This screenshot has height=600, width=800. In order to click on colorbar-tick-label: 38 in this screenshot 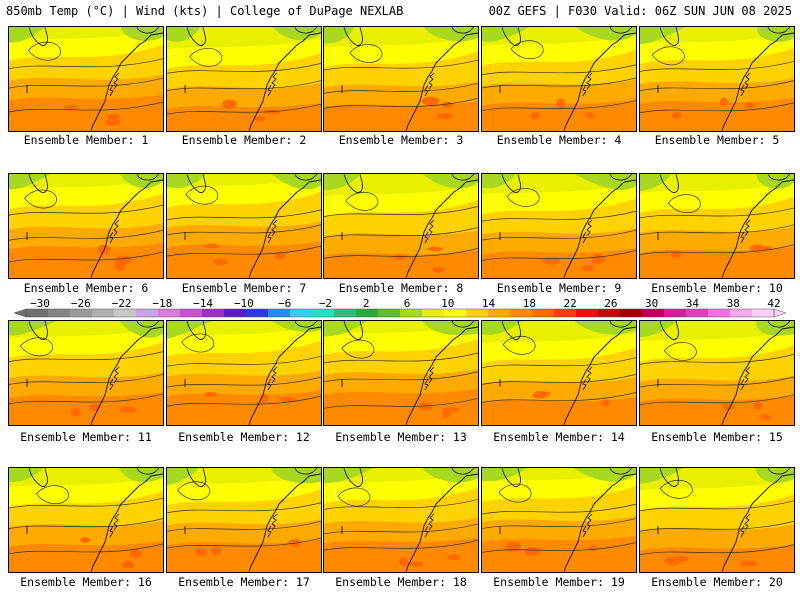, I will do `click(733, 303)`.